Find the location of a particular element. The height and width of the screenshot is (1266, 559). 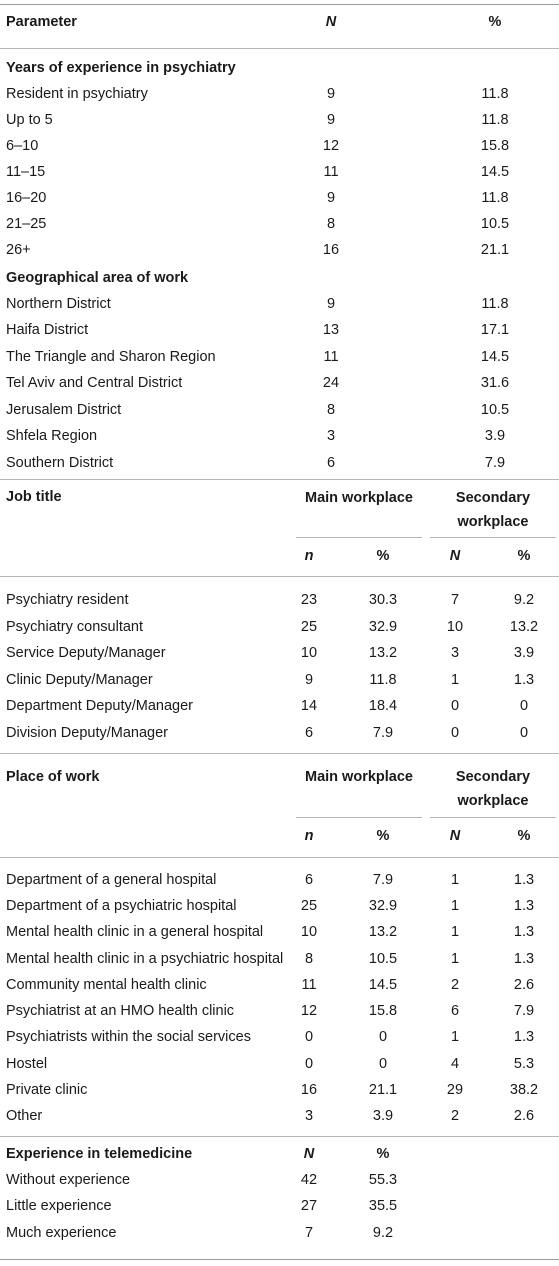

section-title-geography: Geographical area of work is located at coordinates (97, 278).